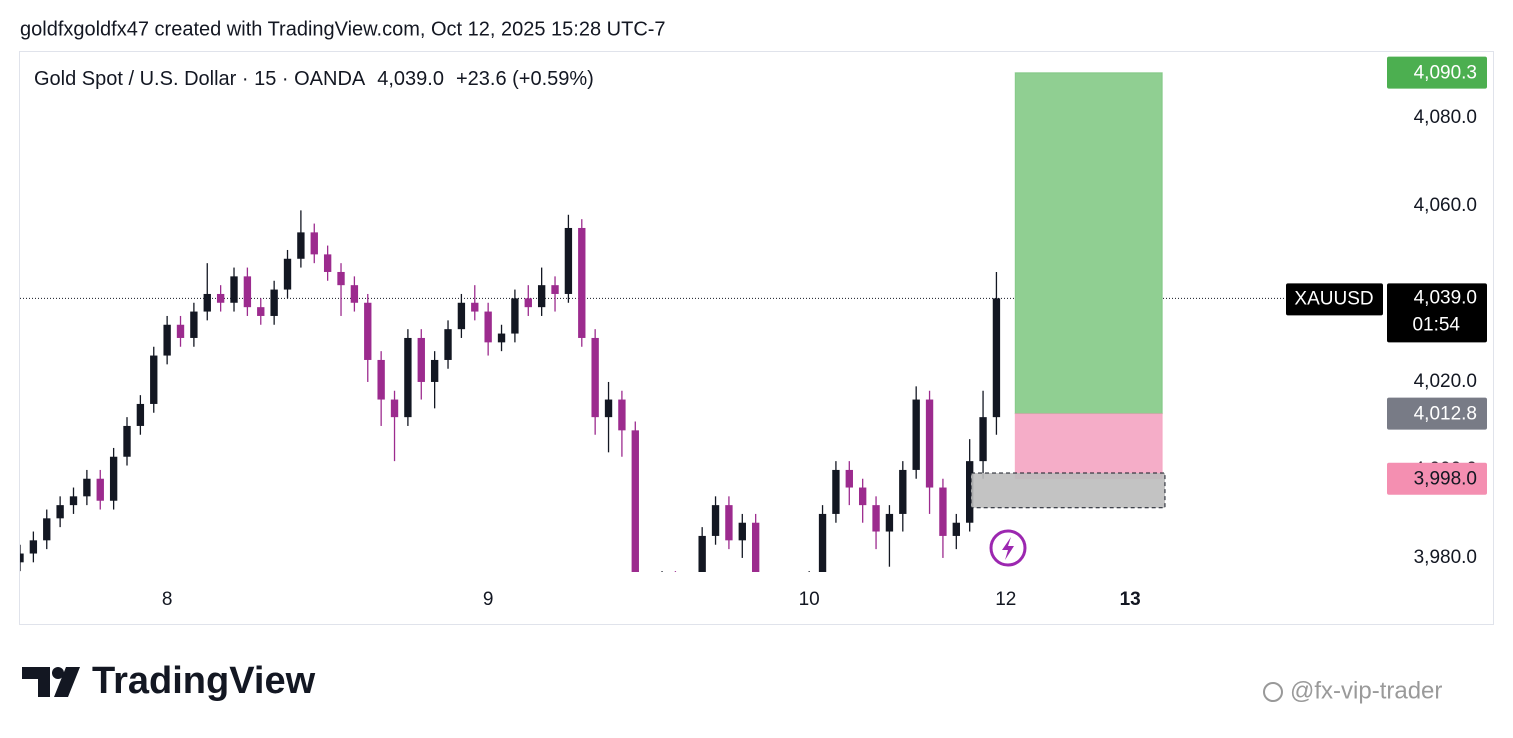 This screenshot has height=738, width=1513. I want to click on x-tick-label: 10, so click(809, 599).